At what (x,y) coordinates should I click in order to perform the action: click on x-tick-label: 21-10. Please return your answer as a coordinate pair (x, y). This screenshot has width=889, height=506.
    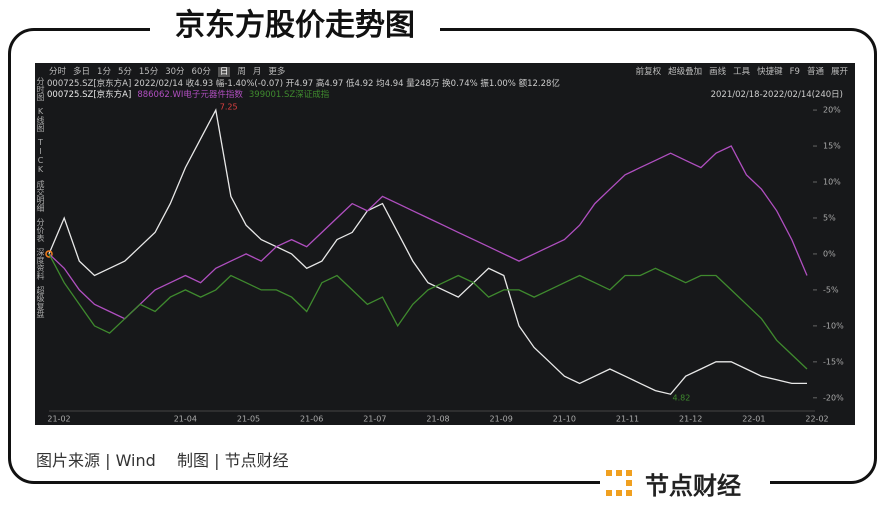
    Looking at the image, I should click on (564, 419).